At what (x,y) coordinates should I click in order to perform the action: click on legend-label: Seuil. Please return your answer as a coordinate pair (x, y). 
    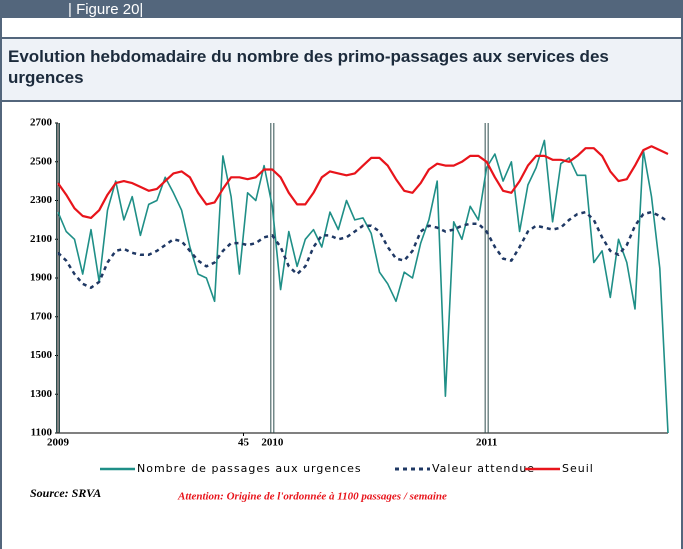
    Looking at the image, I should click on (578, 468).